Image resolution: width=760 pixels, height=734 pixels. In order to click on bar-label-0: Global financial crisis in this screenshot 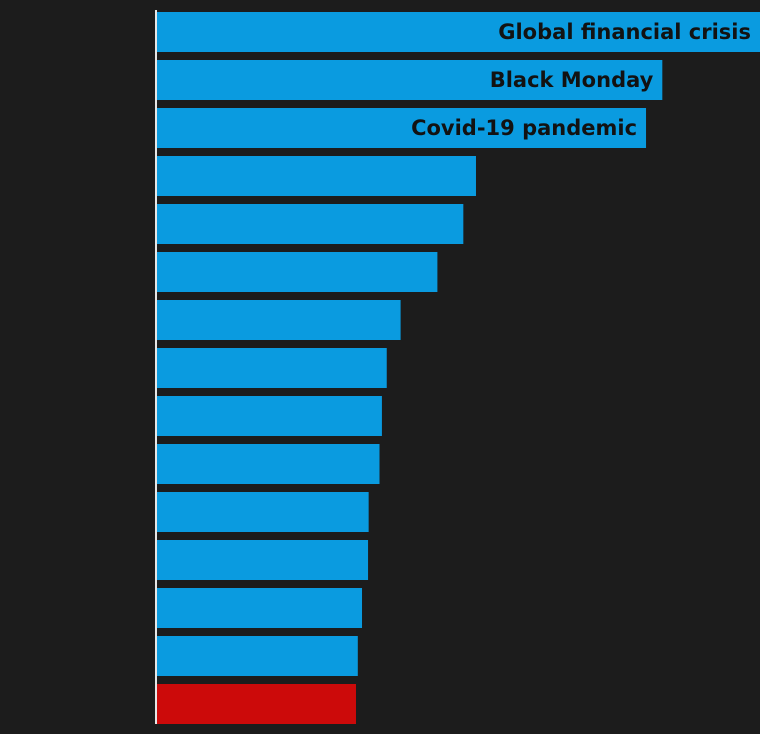, I will do `click(624, 32)`.